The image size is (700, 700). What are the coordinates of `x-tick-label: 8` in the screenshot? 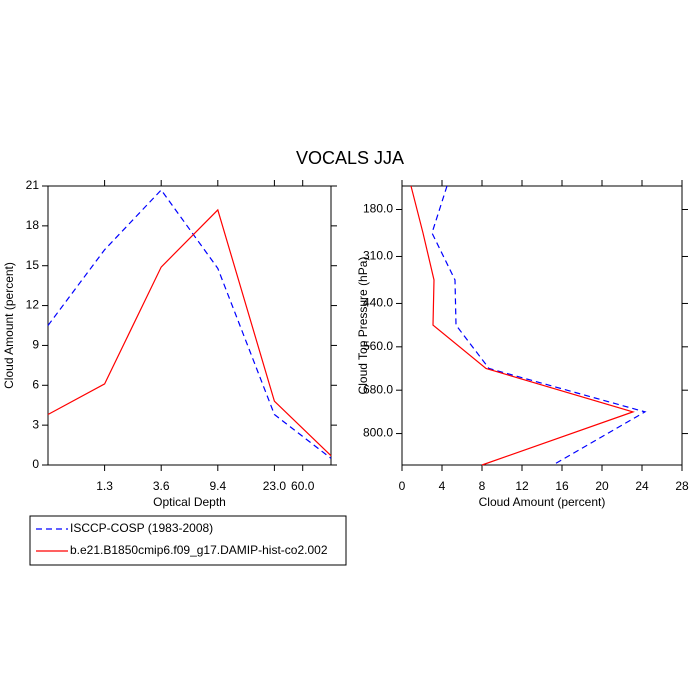 It's located at (482, 486).